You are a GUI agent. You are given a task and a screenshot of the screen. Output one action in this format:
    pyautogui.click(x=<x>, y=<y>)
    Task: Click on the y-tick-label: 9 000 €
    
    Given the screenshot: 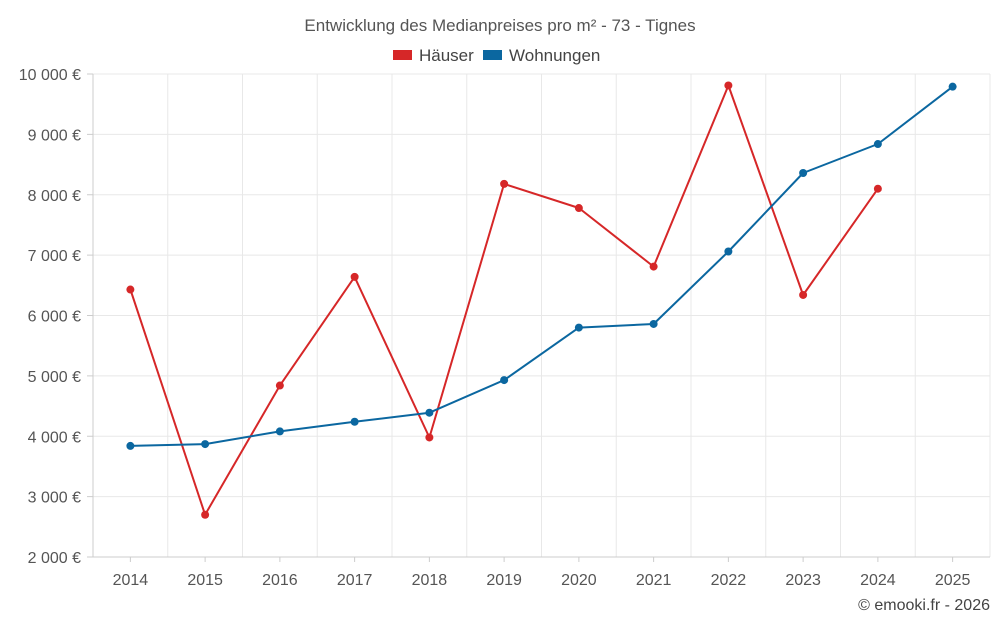 What is the action you would take?
    pyautogui.click(x=54, y=135)
    